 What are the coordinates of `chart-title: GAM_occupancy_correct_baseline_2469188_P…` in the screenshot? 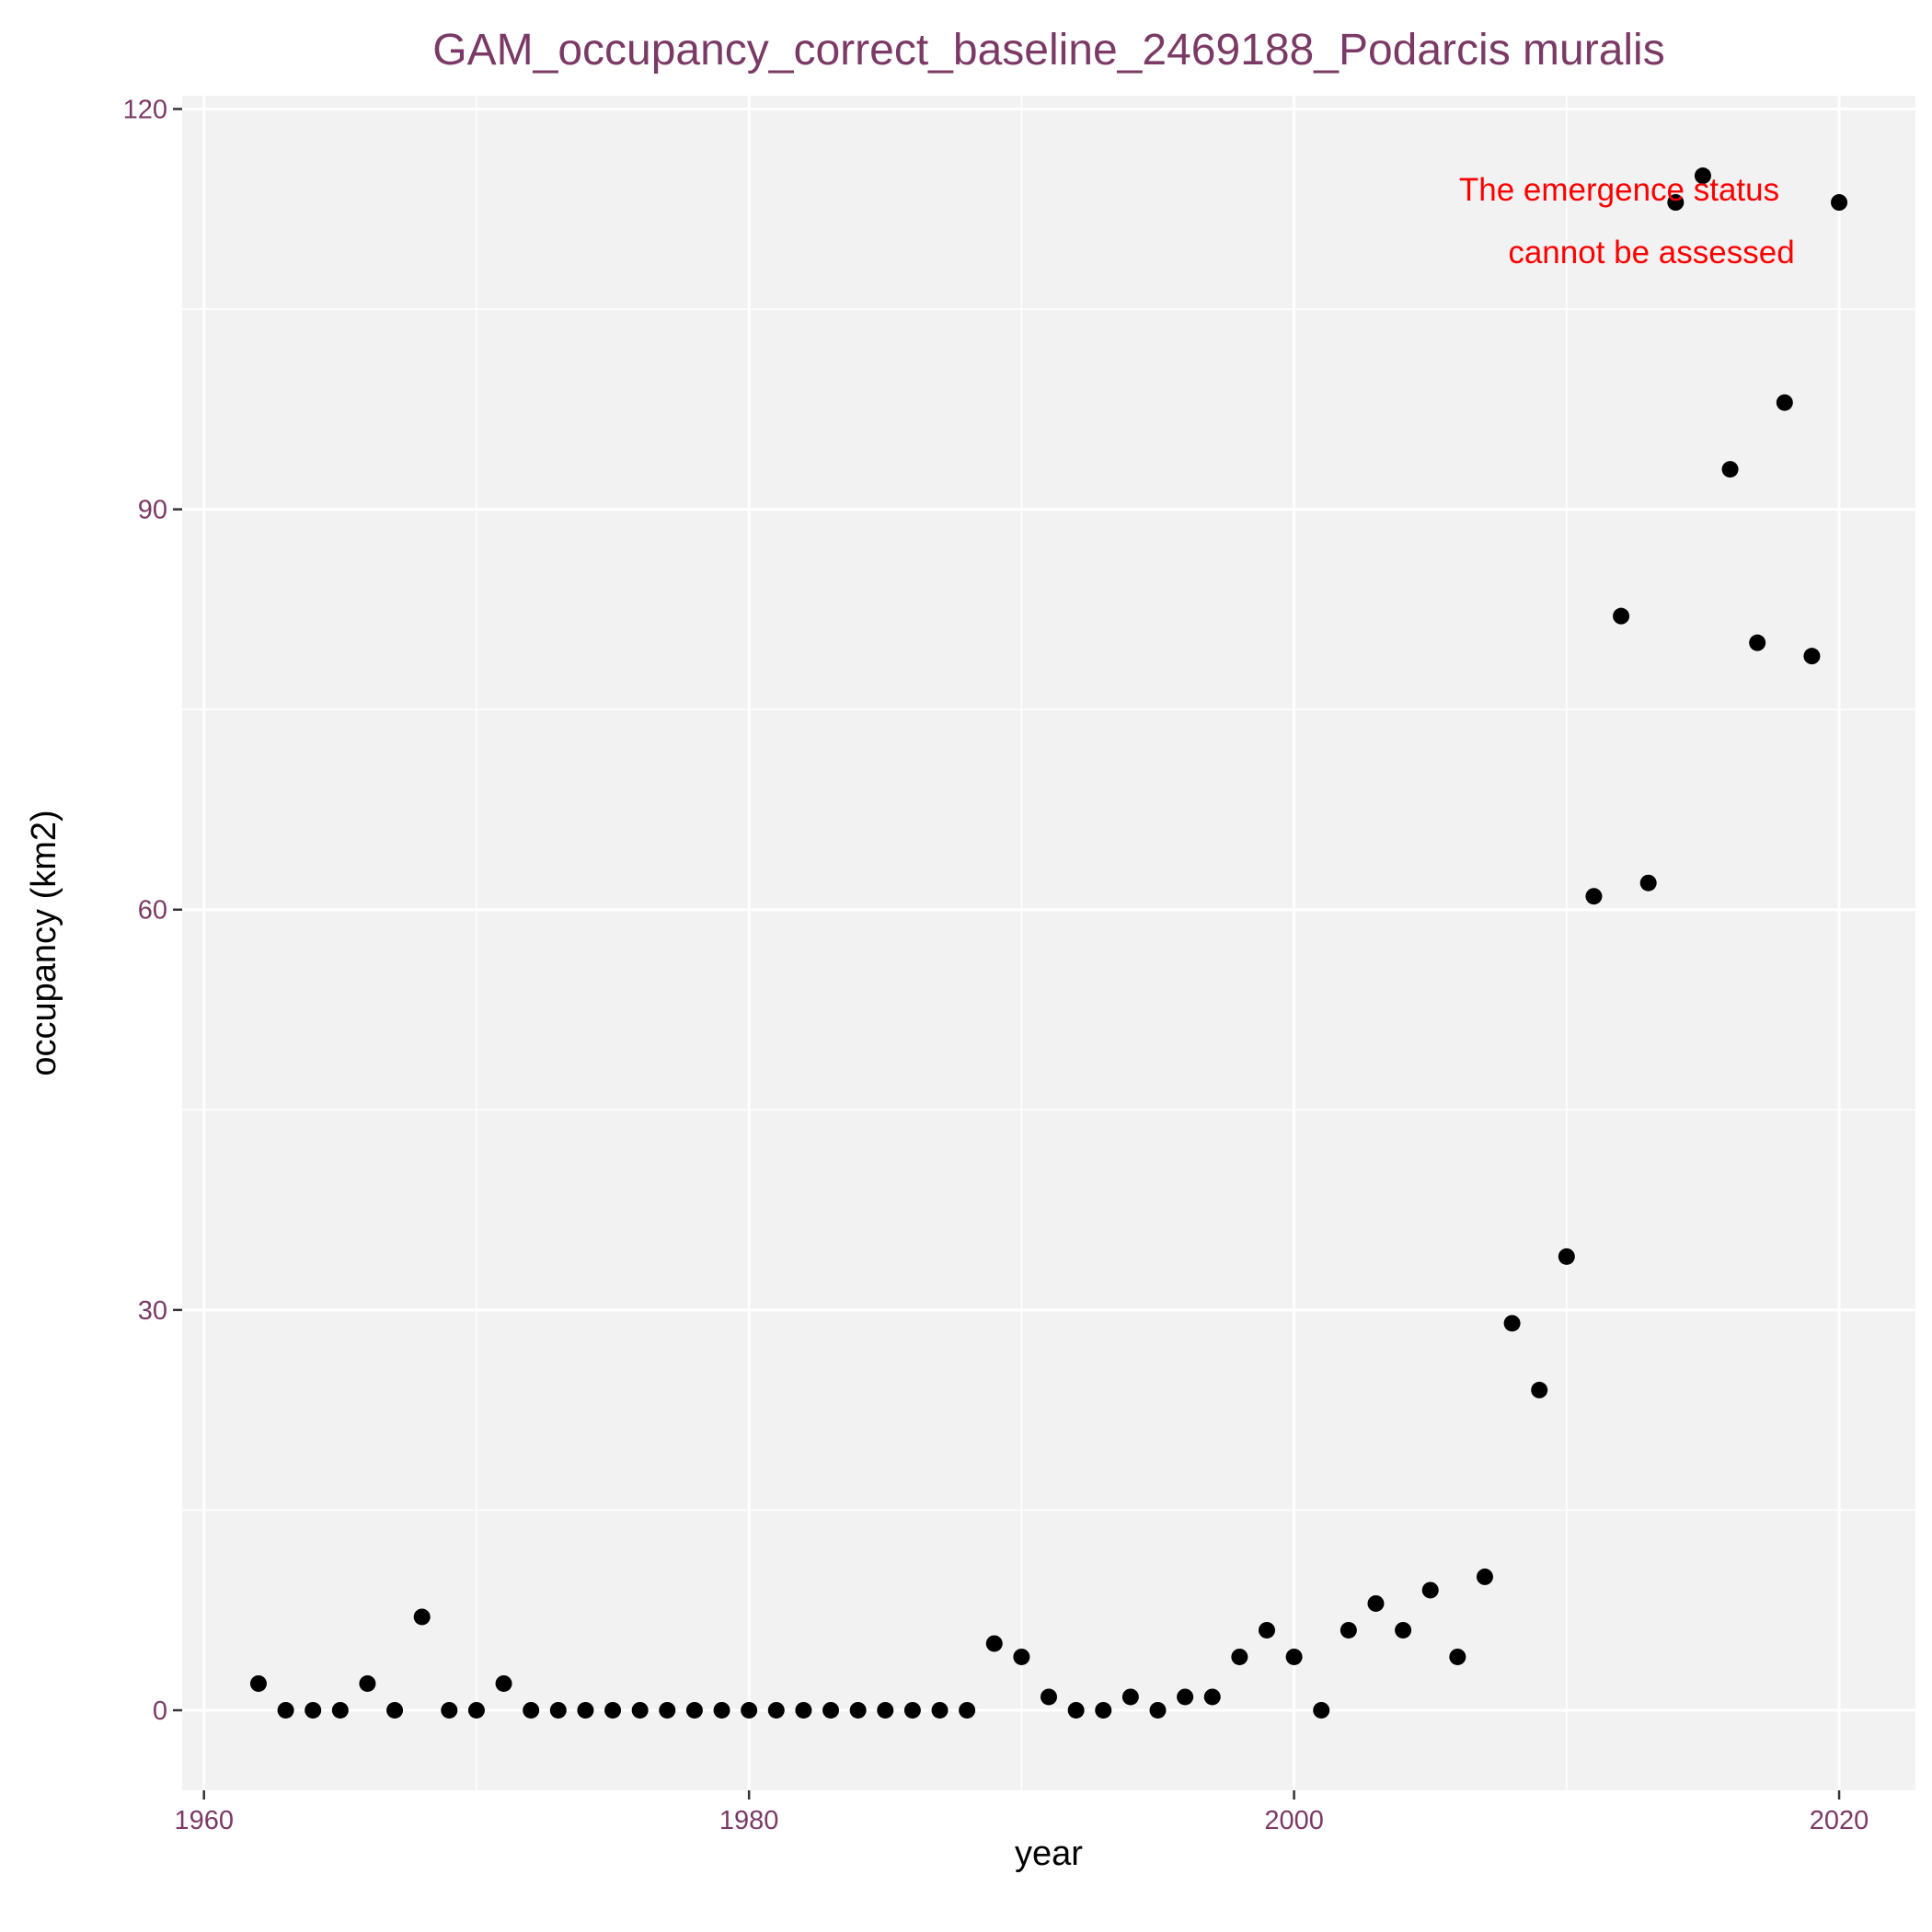 It's located at (1048, 50).